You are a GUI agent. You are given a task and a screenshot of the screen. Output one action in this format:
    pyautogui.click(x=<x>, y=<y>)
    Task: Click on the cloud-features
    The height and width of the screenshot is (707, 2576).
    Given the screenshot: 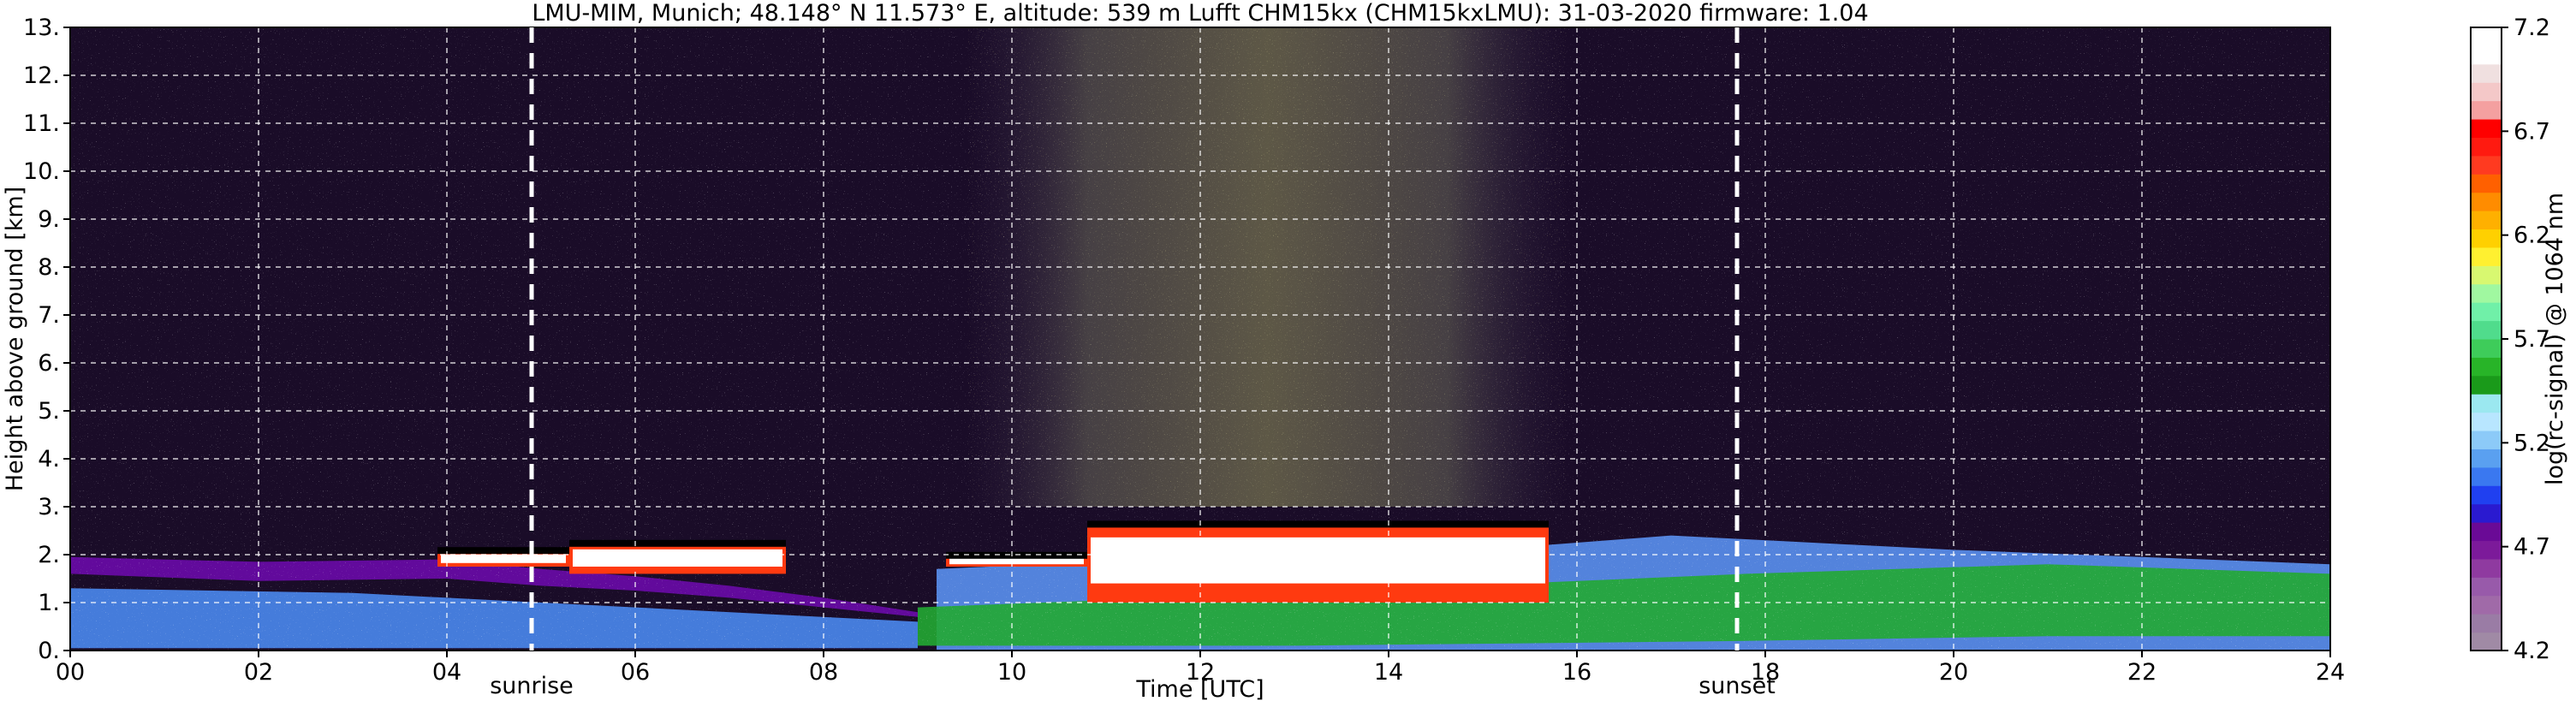 What is the action you would take?
    pyautogui.click(x=993, y=561)
    